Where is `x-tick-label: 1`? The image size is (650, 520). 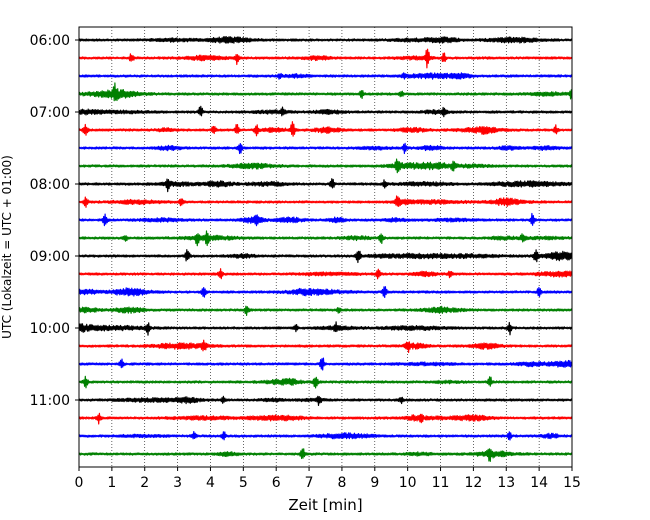
x-tick-label: 1 is located at coordinates (111, 483).